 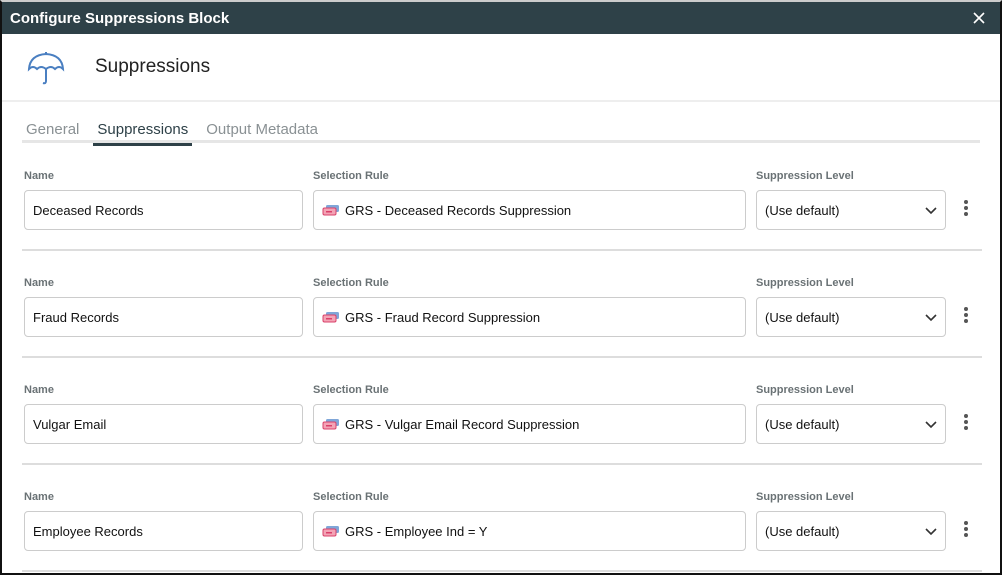 What do you see at coordinates (462, 424) in the screenshot?
I see `selection-rule-value: GRS - Vulgar Email Record Suppression` at bounding box center [462, 424].